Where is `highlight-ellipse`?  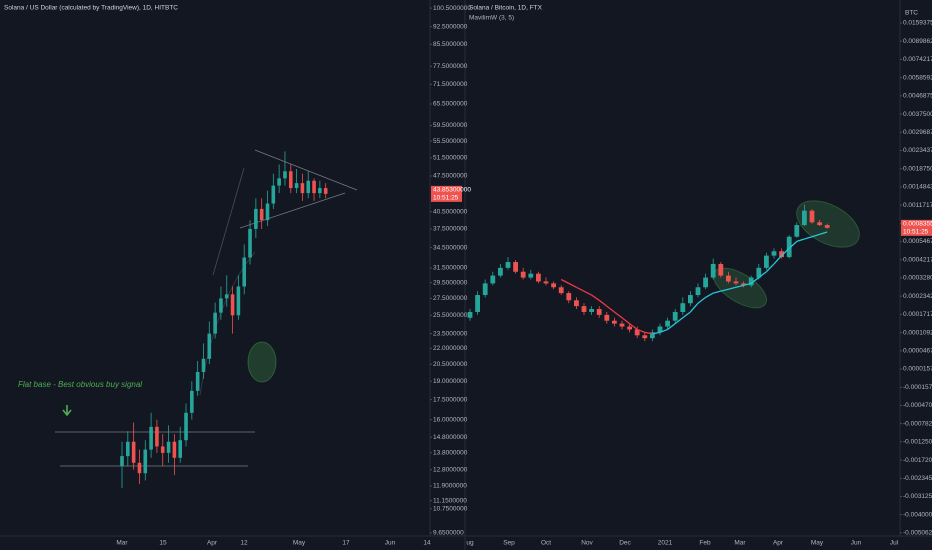 highlight-ellipse is located at coordinates (262, 362).